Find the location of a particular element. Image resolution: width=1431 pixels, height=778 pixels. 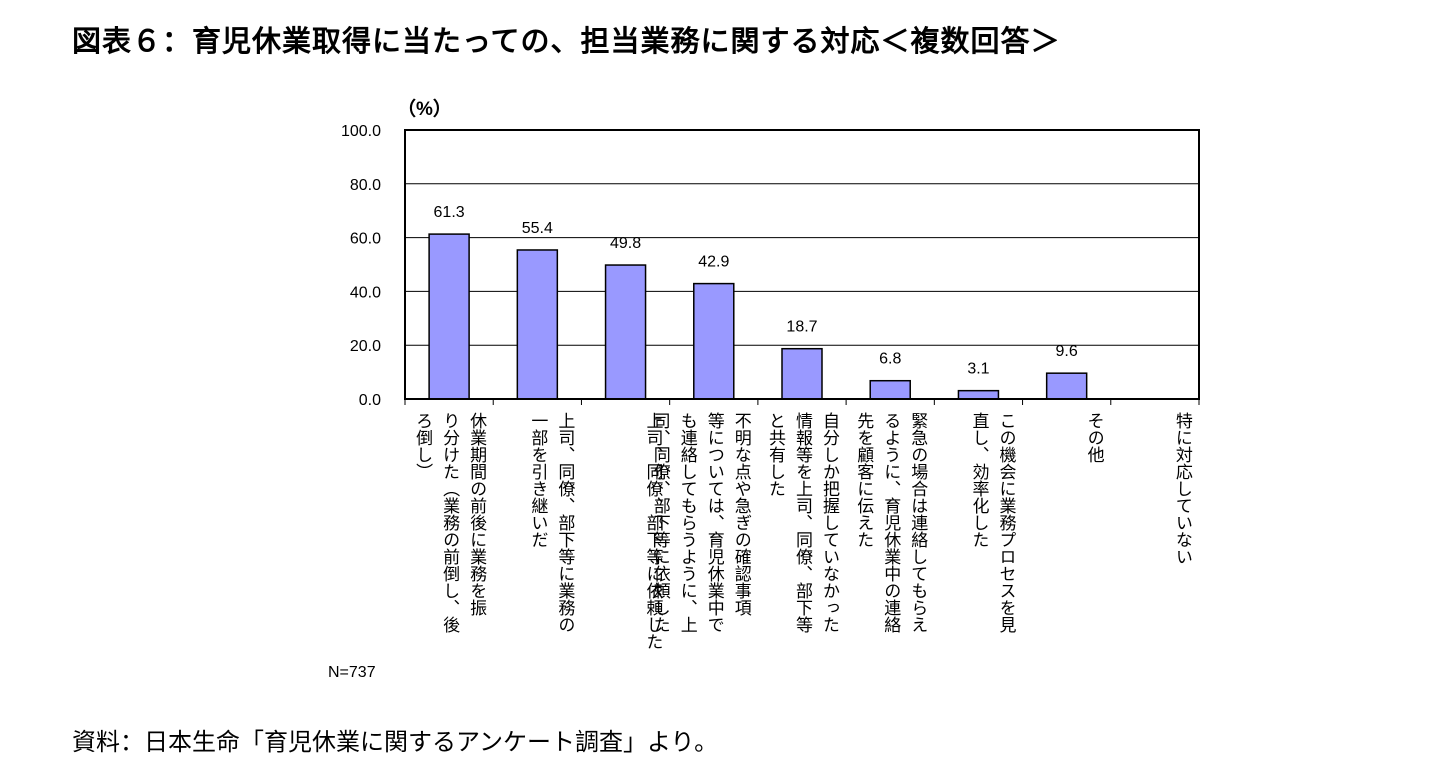

category-label: と共有した is located at coordinates (775, 454).